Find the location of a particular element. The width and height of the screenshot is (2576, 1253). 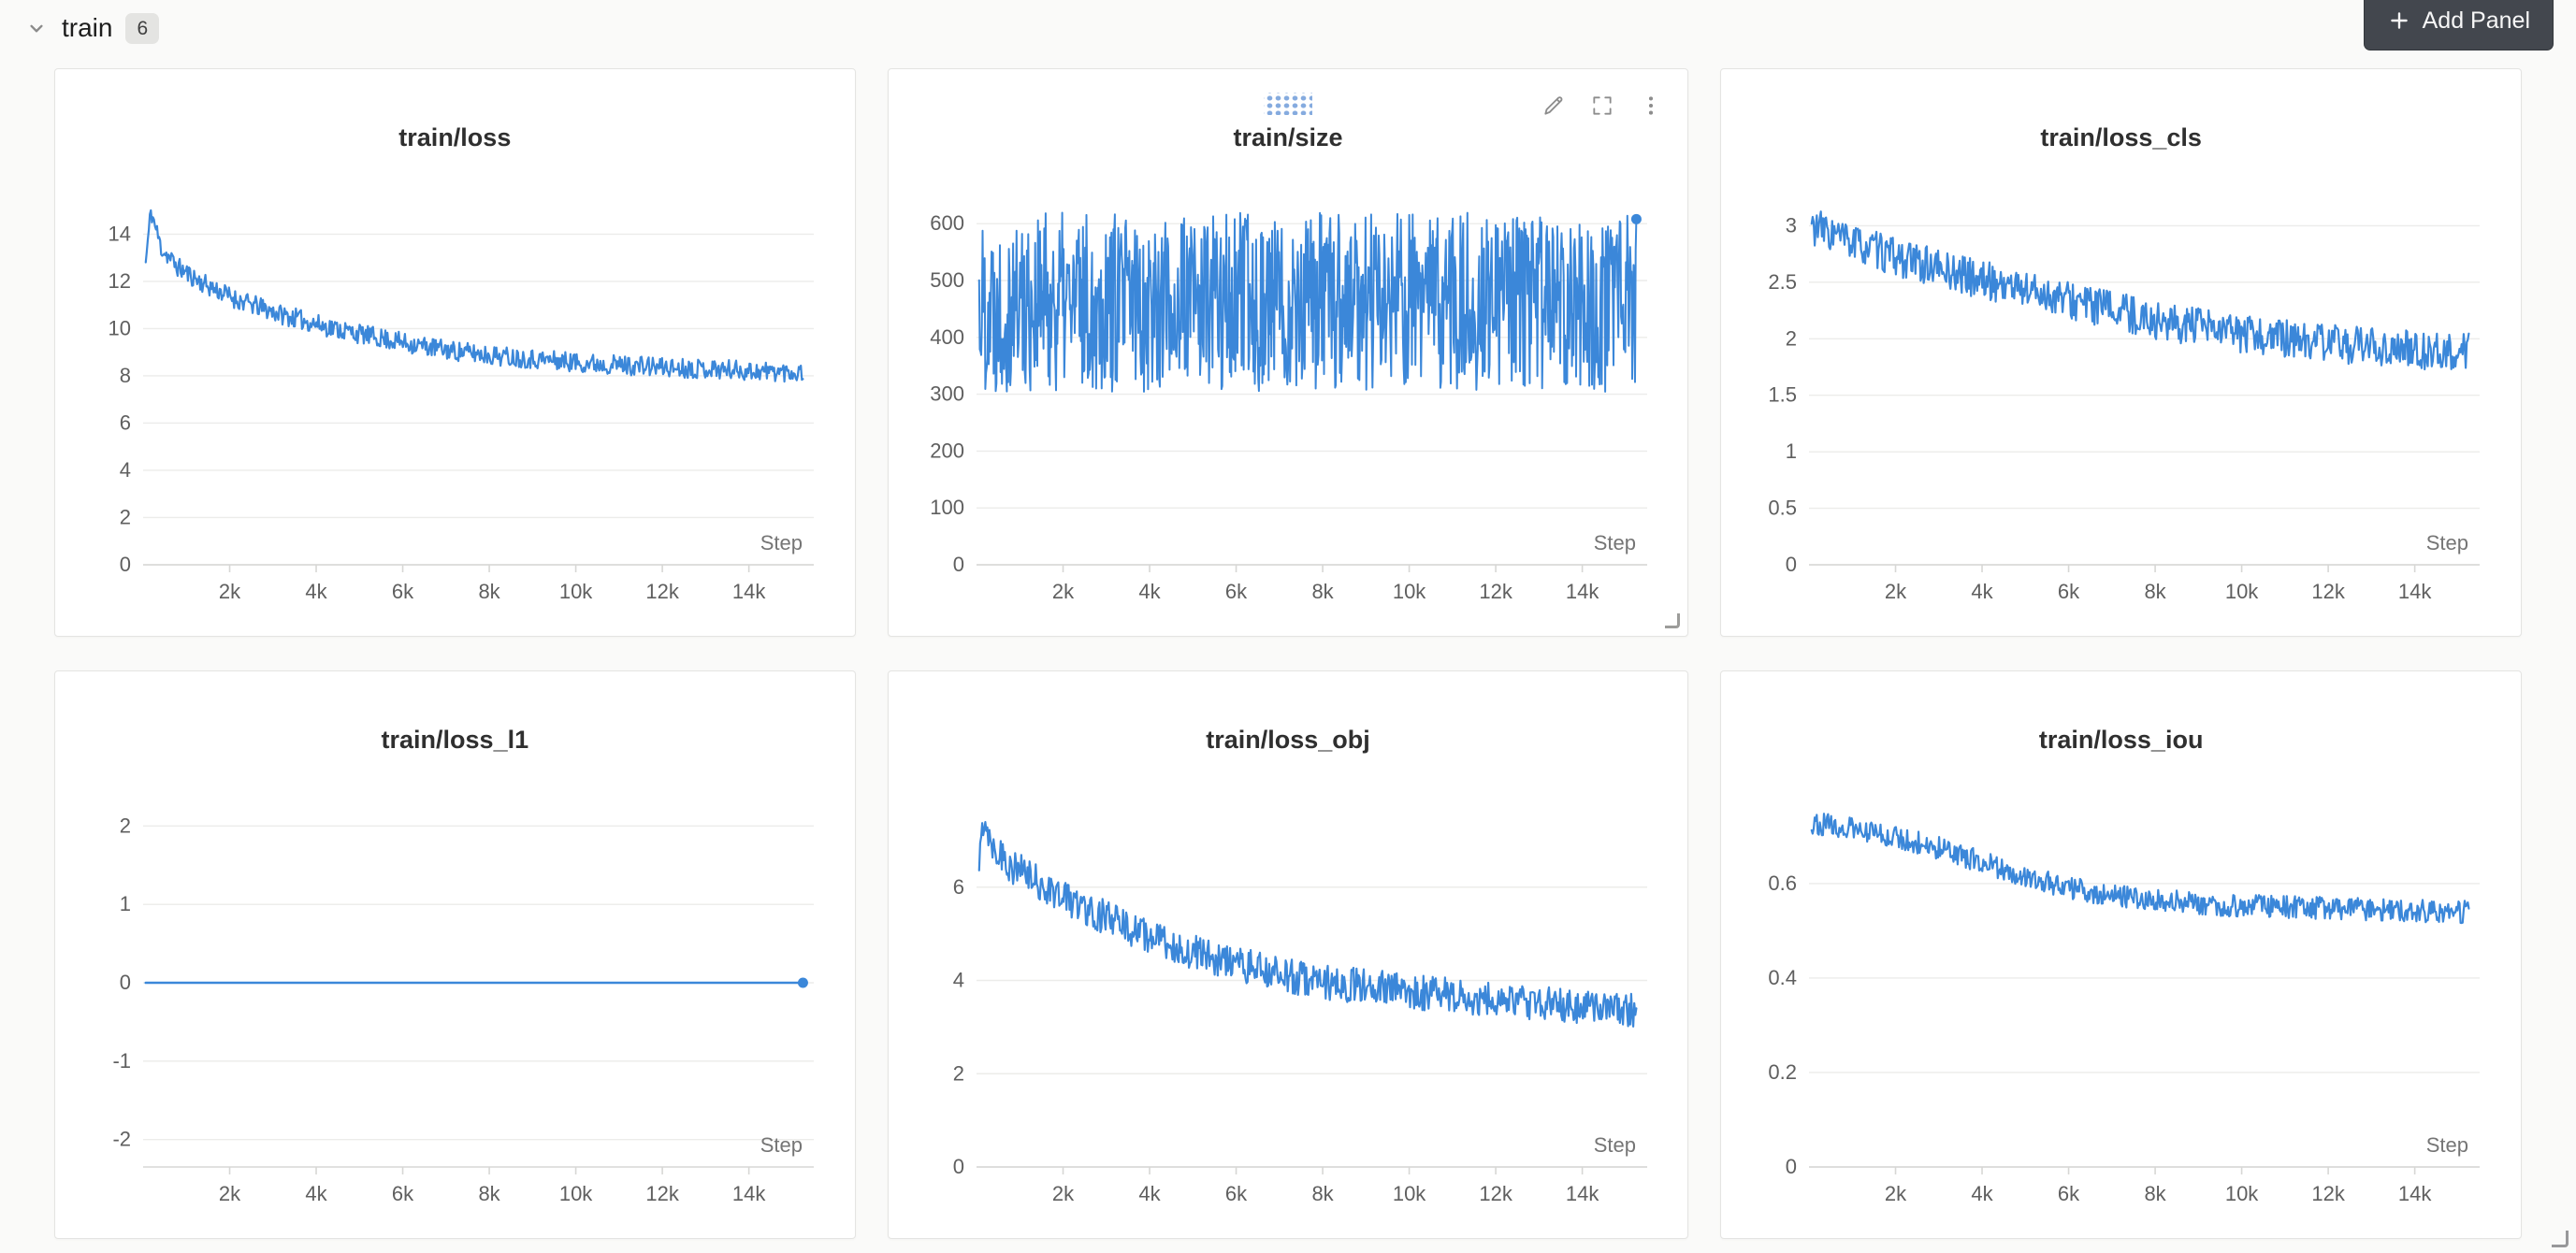

svg-text: 400 is located at coordinates (947, 337).